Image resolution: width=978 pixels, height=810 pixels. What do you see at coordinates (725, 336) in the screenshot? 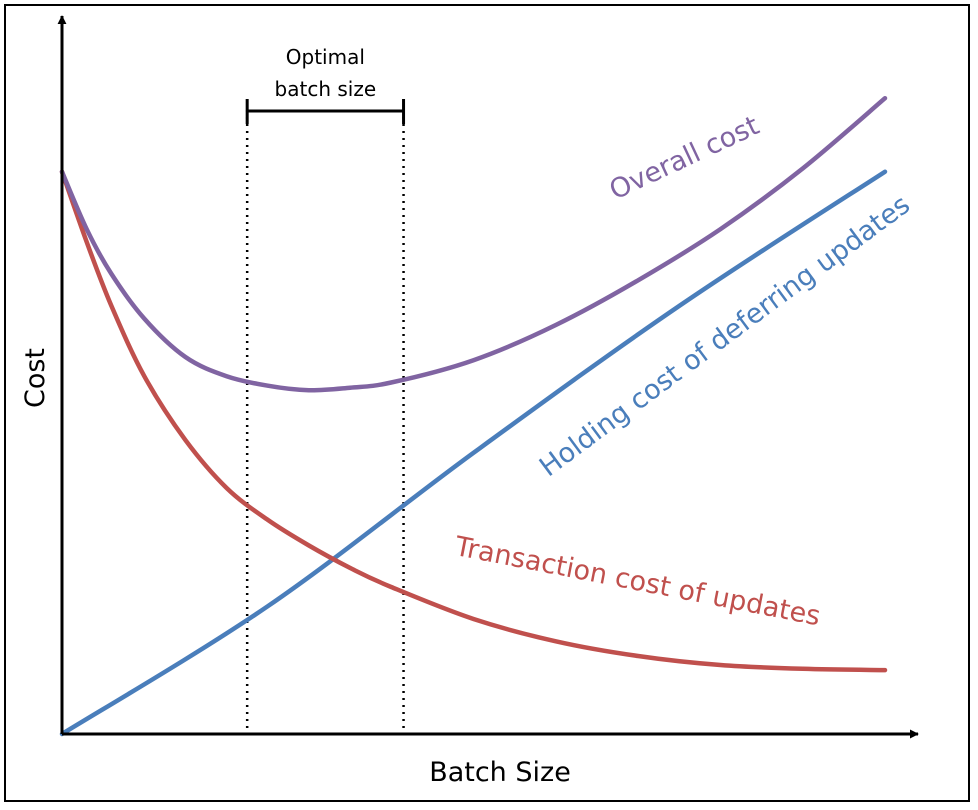
I see `label-holding-cost: Holding cost of deferring updates` at bounding box center [725, 336].